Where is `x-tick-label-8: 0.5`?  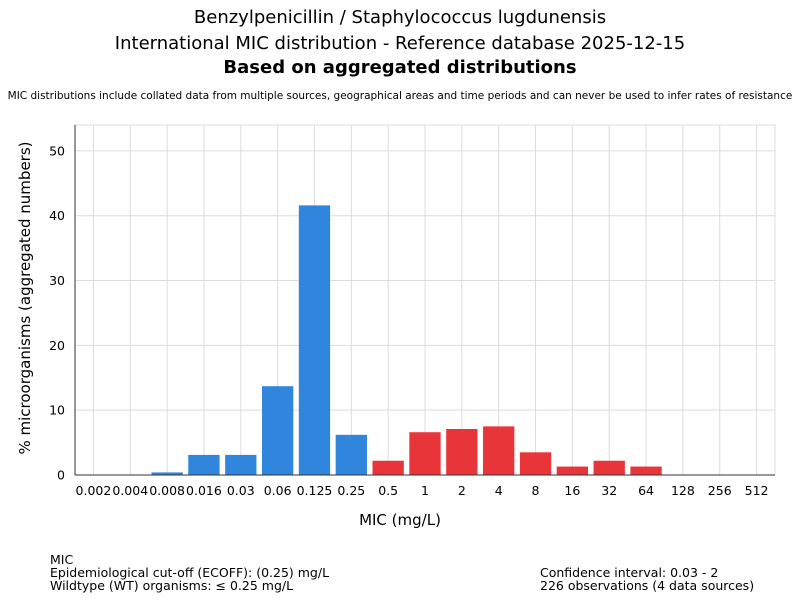 x-tick-label-8: 0.5 is located at coordinates (388, 490).